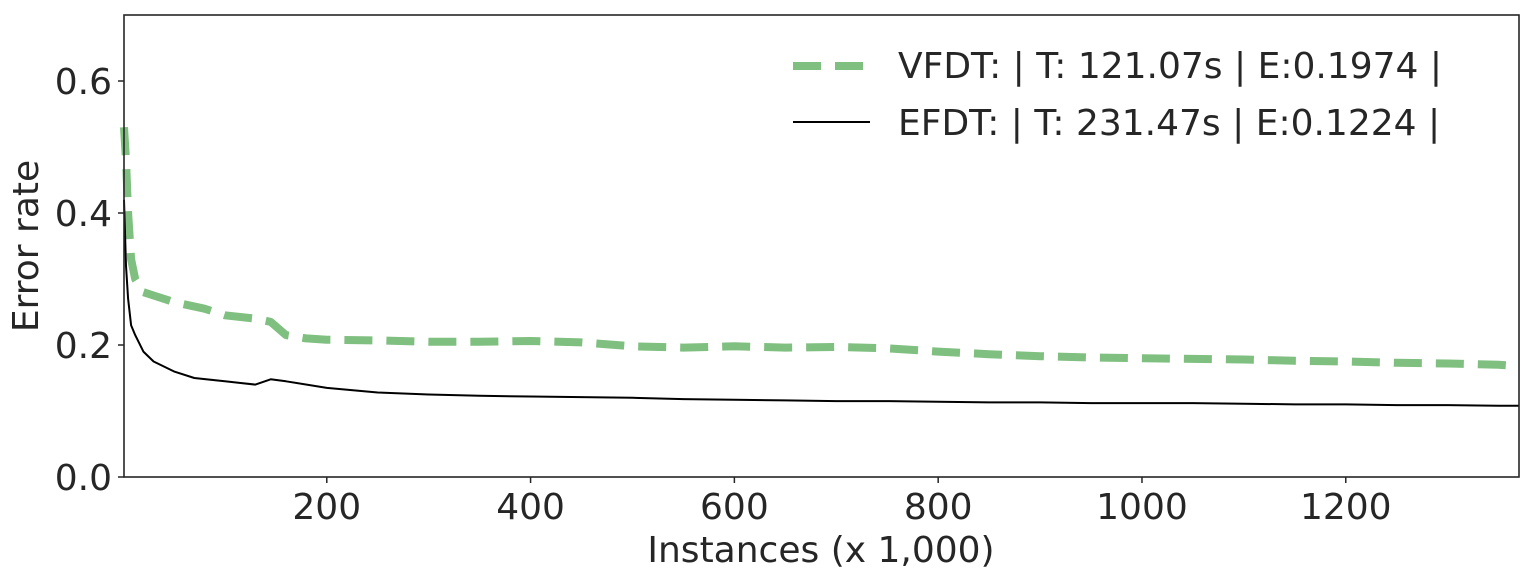 The width and height of the screenshot is (1535, 578). Describe the element at coordinates (1170, 66) in the screenshot. I see `legend-label-vfdt: VFDT: | T: 121.07s | E:0.1974 |` at that location.